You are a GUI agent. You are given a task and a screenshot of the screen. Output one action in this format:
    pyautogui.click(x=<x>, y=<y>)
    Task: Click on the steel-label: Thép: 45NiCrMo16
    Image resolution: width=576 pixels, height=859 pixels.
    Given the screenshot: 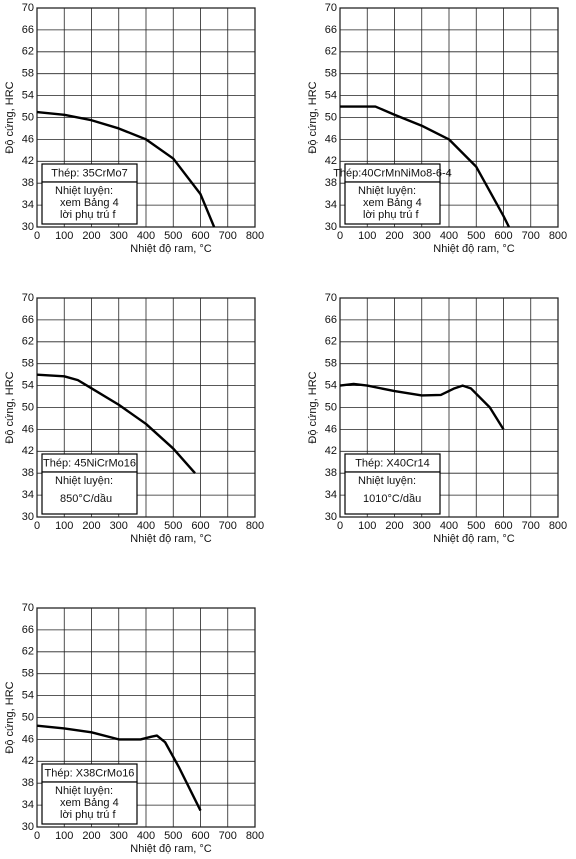 What is the action you would take?
    pyautogui.click(x=89, y=463)
    